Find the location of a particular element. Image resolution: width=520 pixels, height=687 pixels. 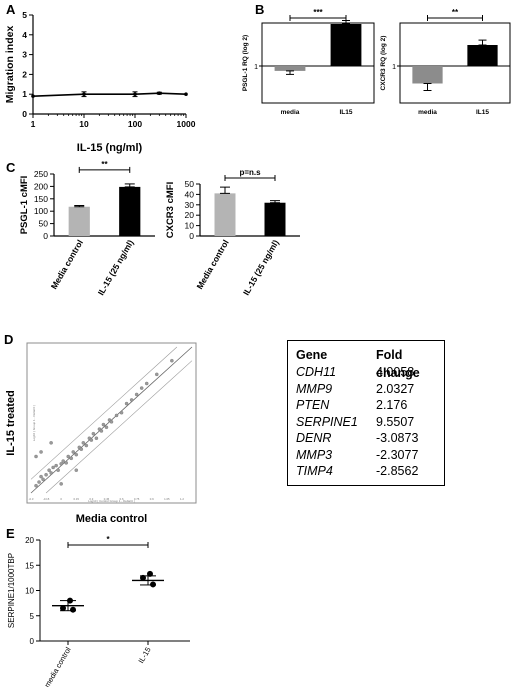

a-y-tick-label: 3 is located at coordinates (24, 55).